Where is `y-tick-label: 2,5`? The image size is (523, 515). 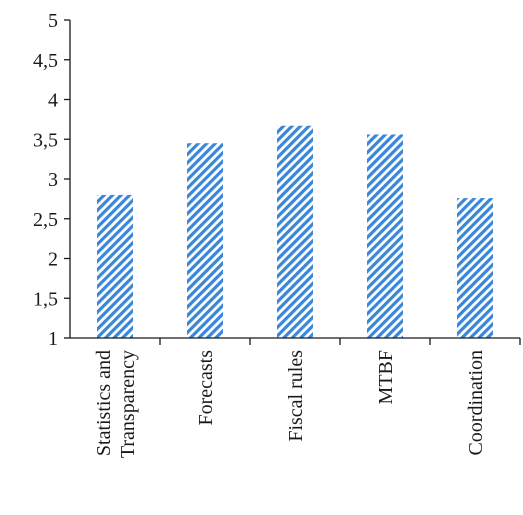 y-tick-label: 2,5 is located at coordinates (45, 220).